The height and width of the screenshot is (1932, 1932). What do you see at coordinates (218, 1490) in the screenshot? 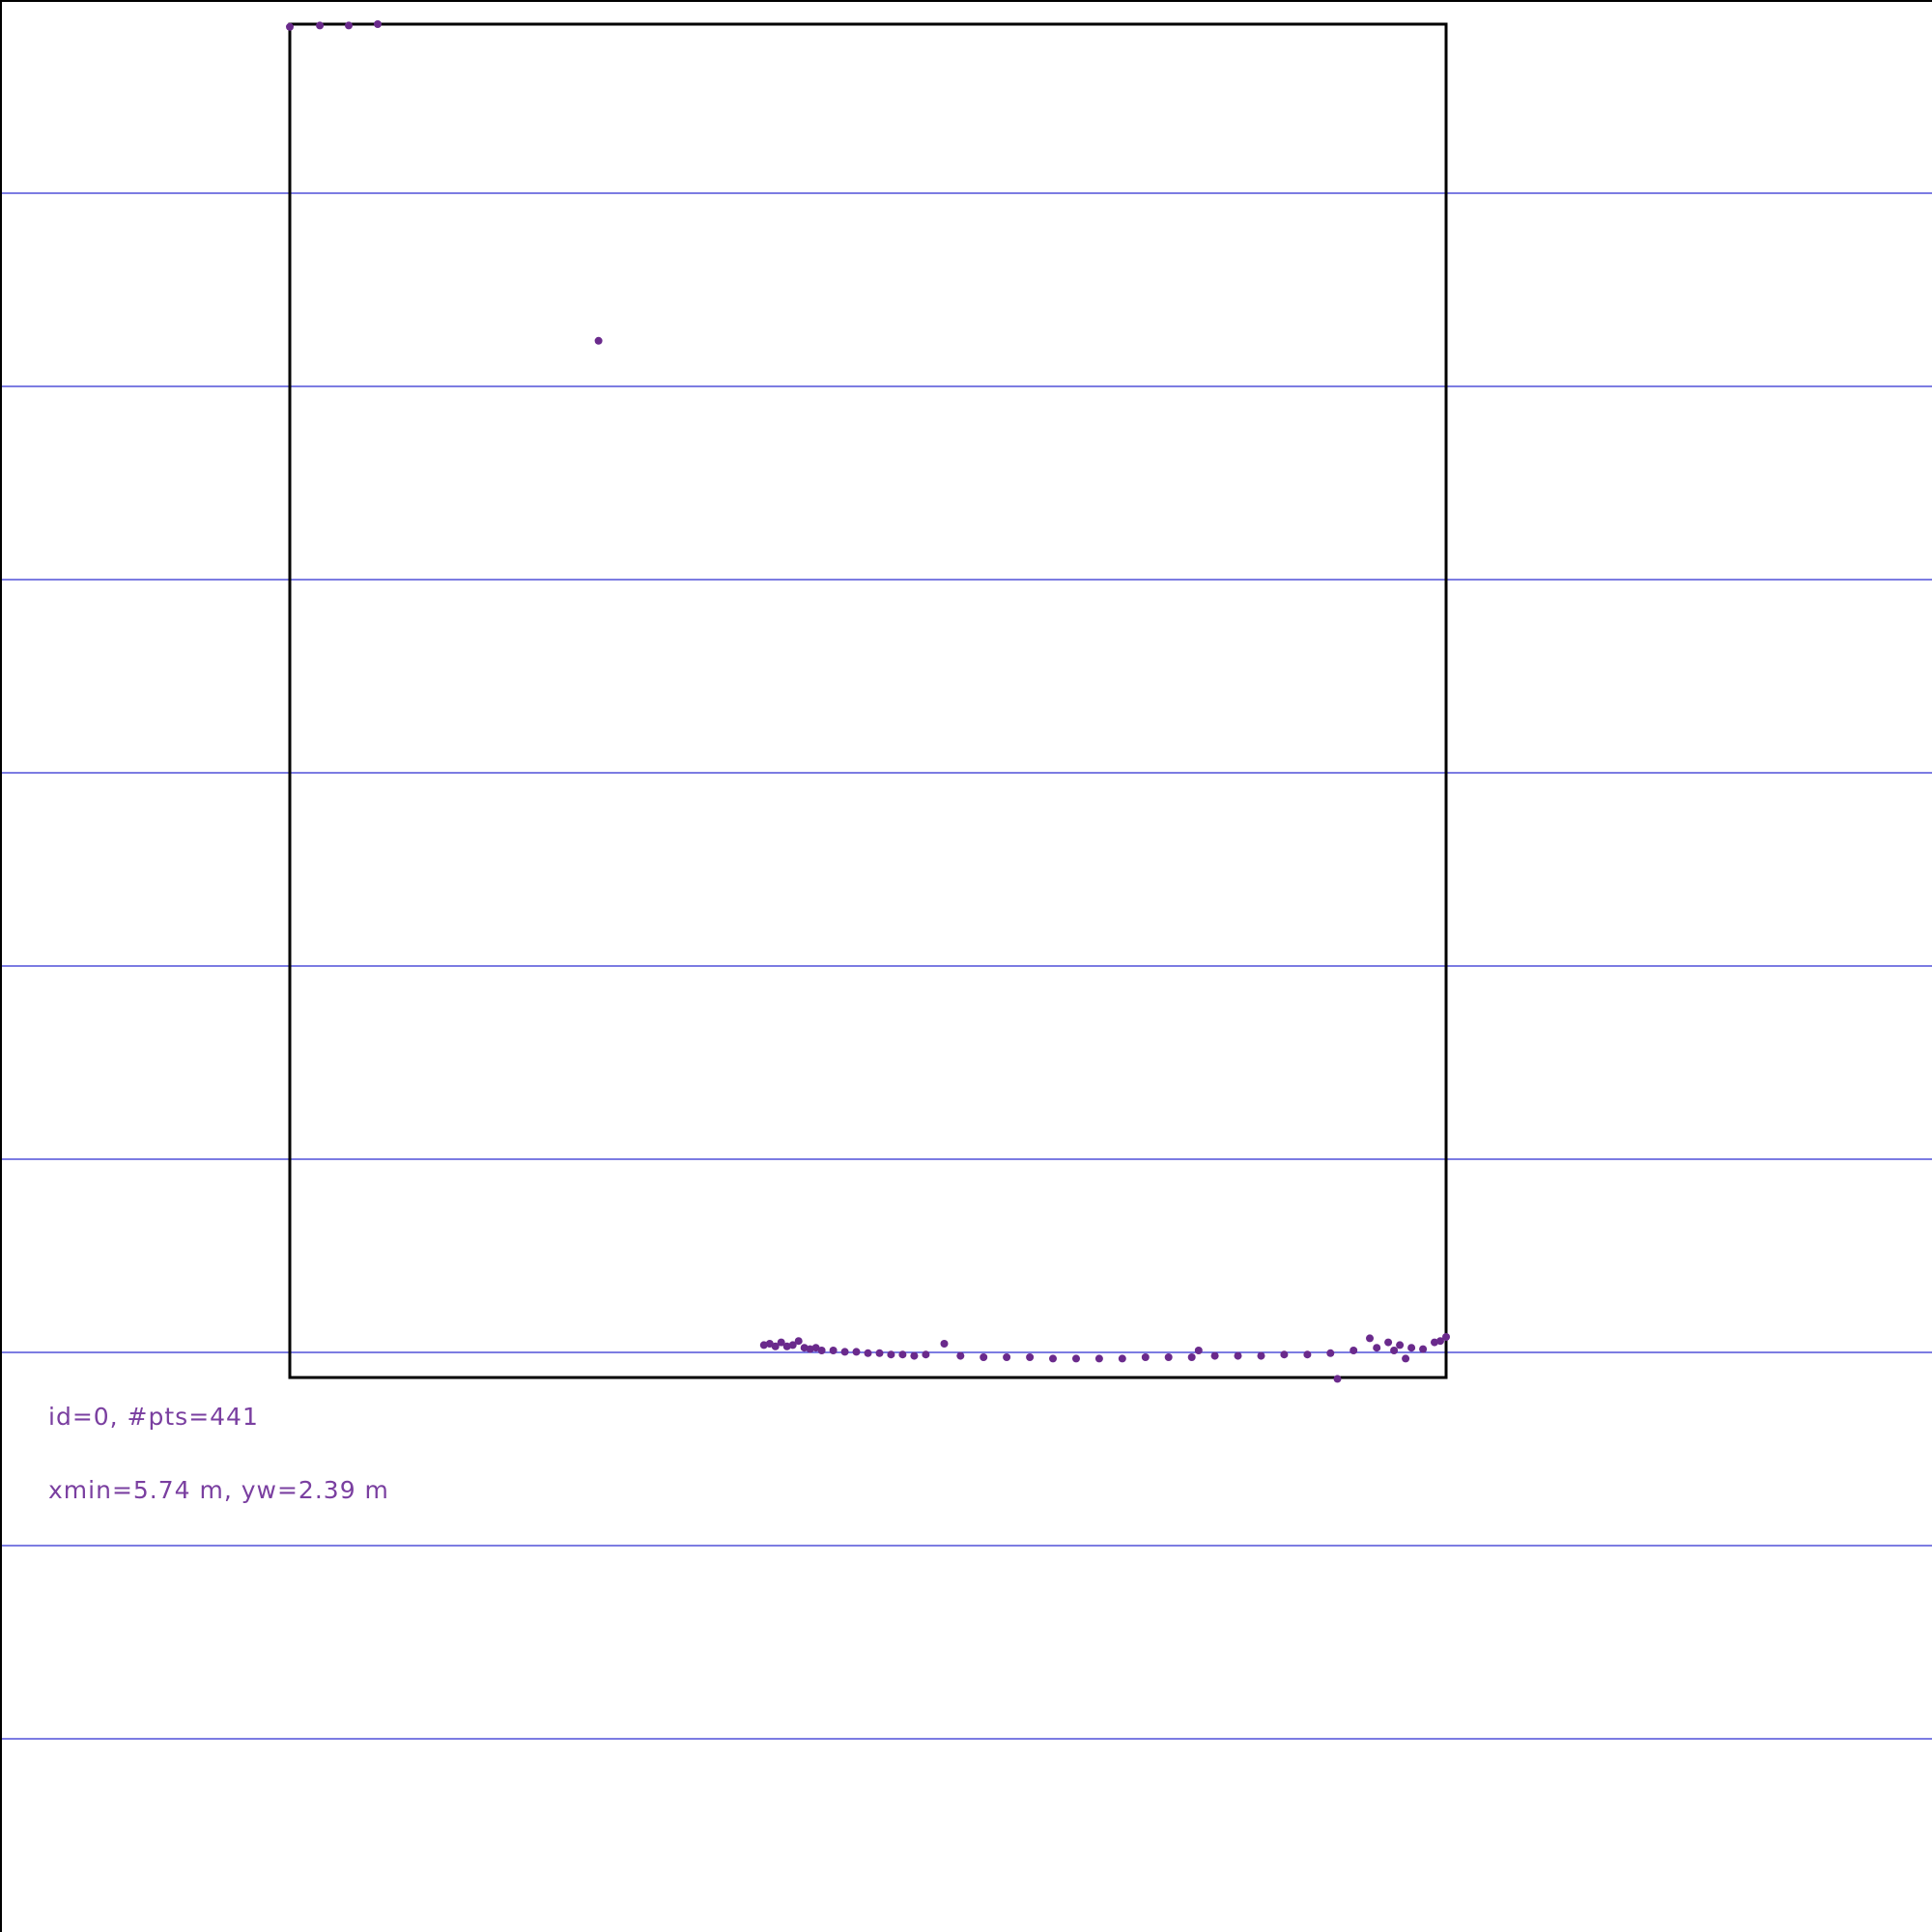
I see `info-xmin-yw: xmin=5.74 m, yw=2.39 m` at bounding box center [218, 1490].